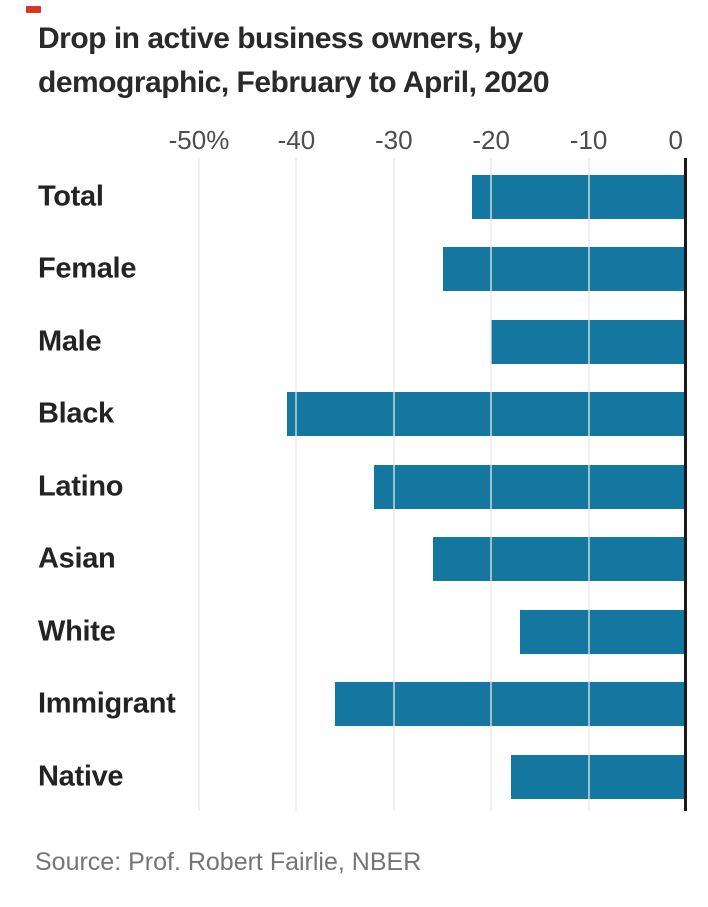 The width and height of the screenshot is (708, 907). I want to click on bar-latino, so click(530, 486).